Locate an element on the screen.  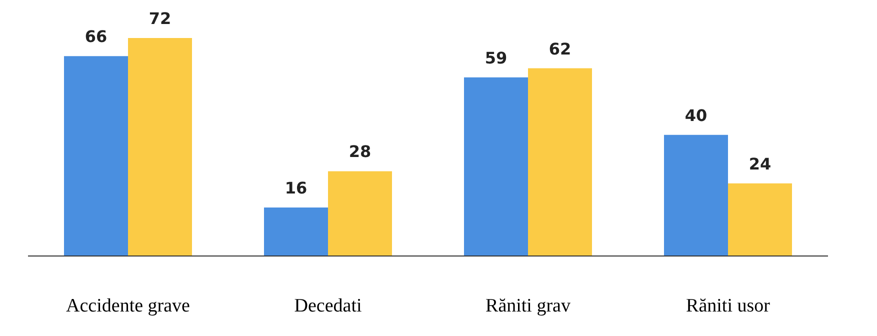
data-label: 59 is located at coordinates (496, 58).